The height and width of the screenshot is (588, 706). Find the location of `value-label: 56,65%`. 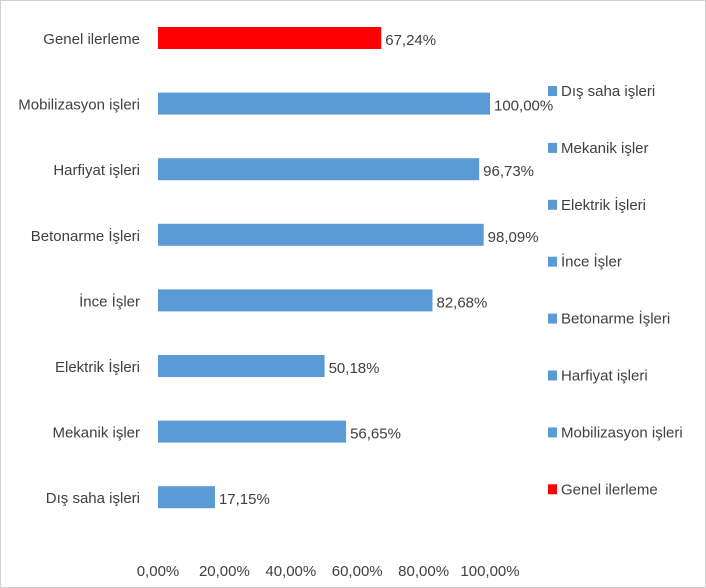

value-label: 56,65% is located at coordinates (375, 434).